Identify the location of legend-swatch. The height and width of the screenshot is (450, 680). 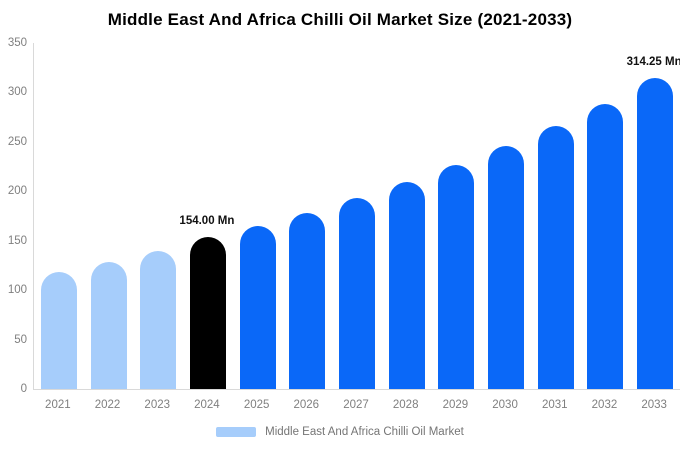
(236, 432).